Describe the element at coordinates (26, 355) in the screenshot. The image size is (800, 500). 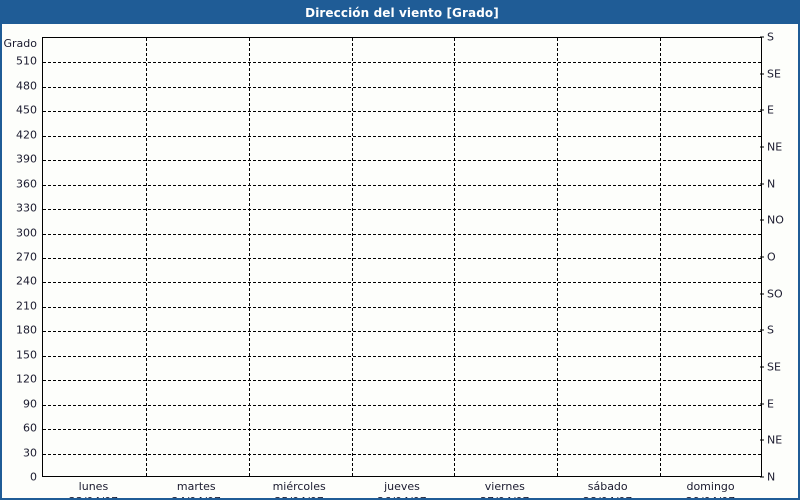
I see `y-axis-tick-label: 150` at that location.